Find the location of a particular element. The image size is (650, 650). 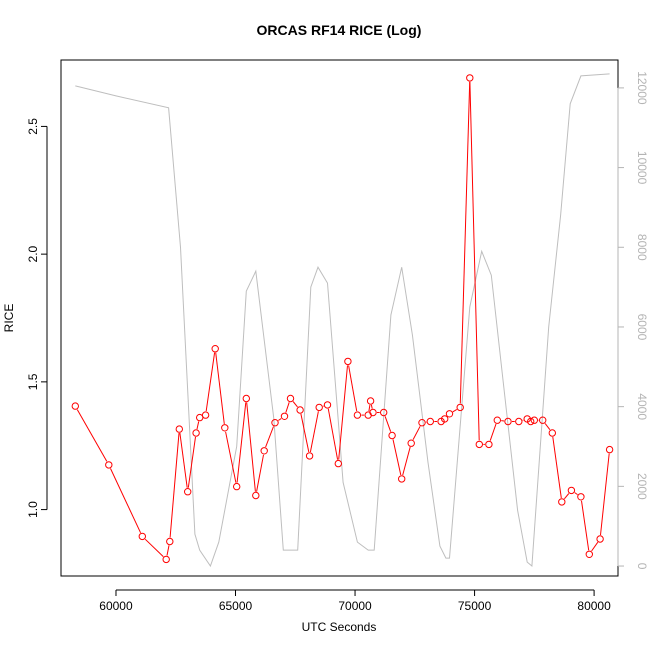

x-axis-label: UTC Seconds is located at coordinates (339, 627).